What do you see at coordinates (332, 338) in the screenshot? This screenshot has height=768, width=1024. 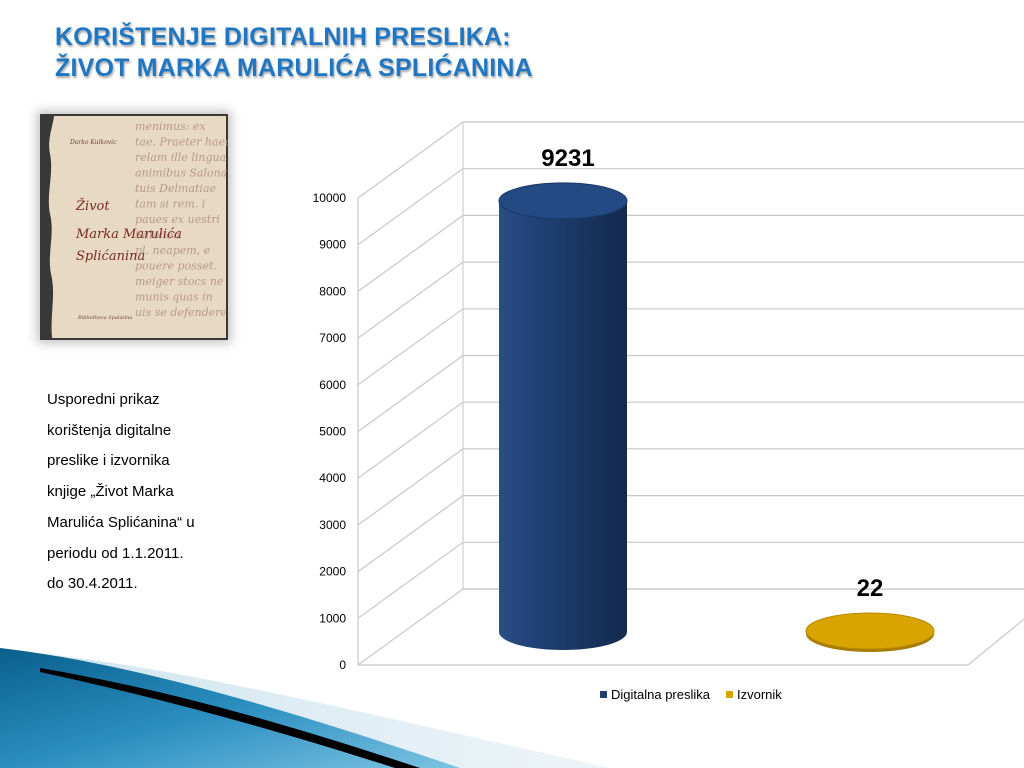 I see `y-tick-label: 7000` at bounding box center [332, 338].